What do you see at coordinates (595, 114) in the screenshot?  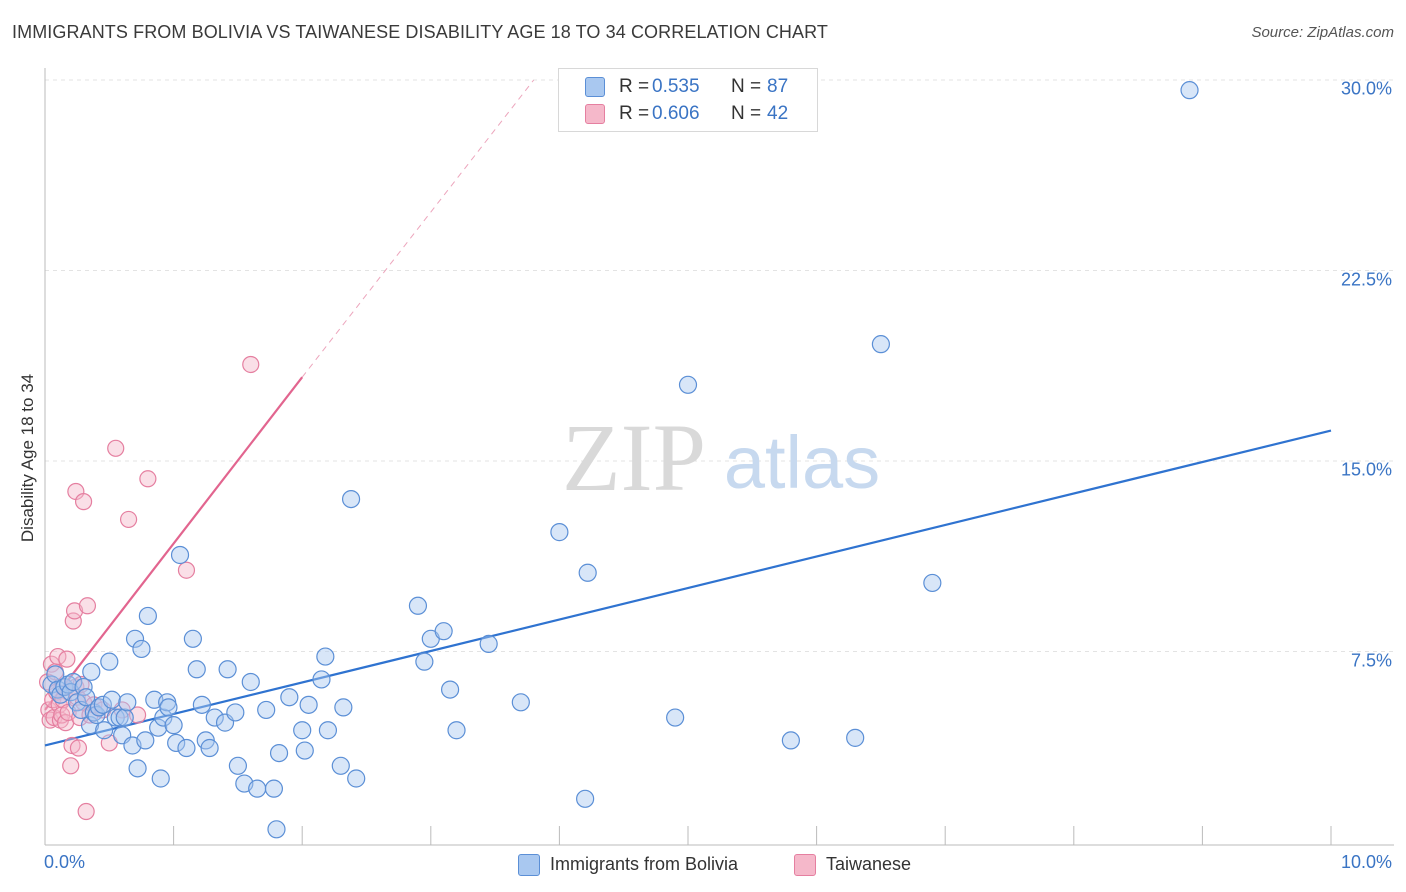 I see `stats-swatch-taiwanese` at bounding box center [595, 114].